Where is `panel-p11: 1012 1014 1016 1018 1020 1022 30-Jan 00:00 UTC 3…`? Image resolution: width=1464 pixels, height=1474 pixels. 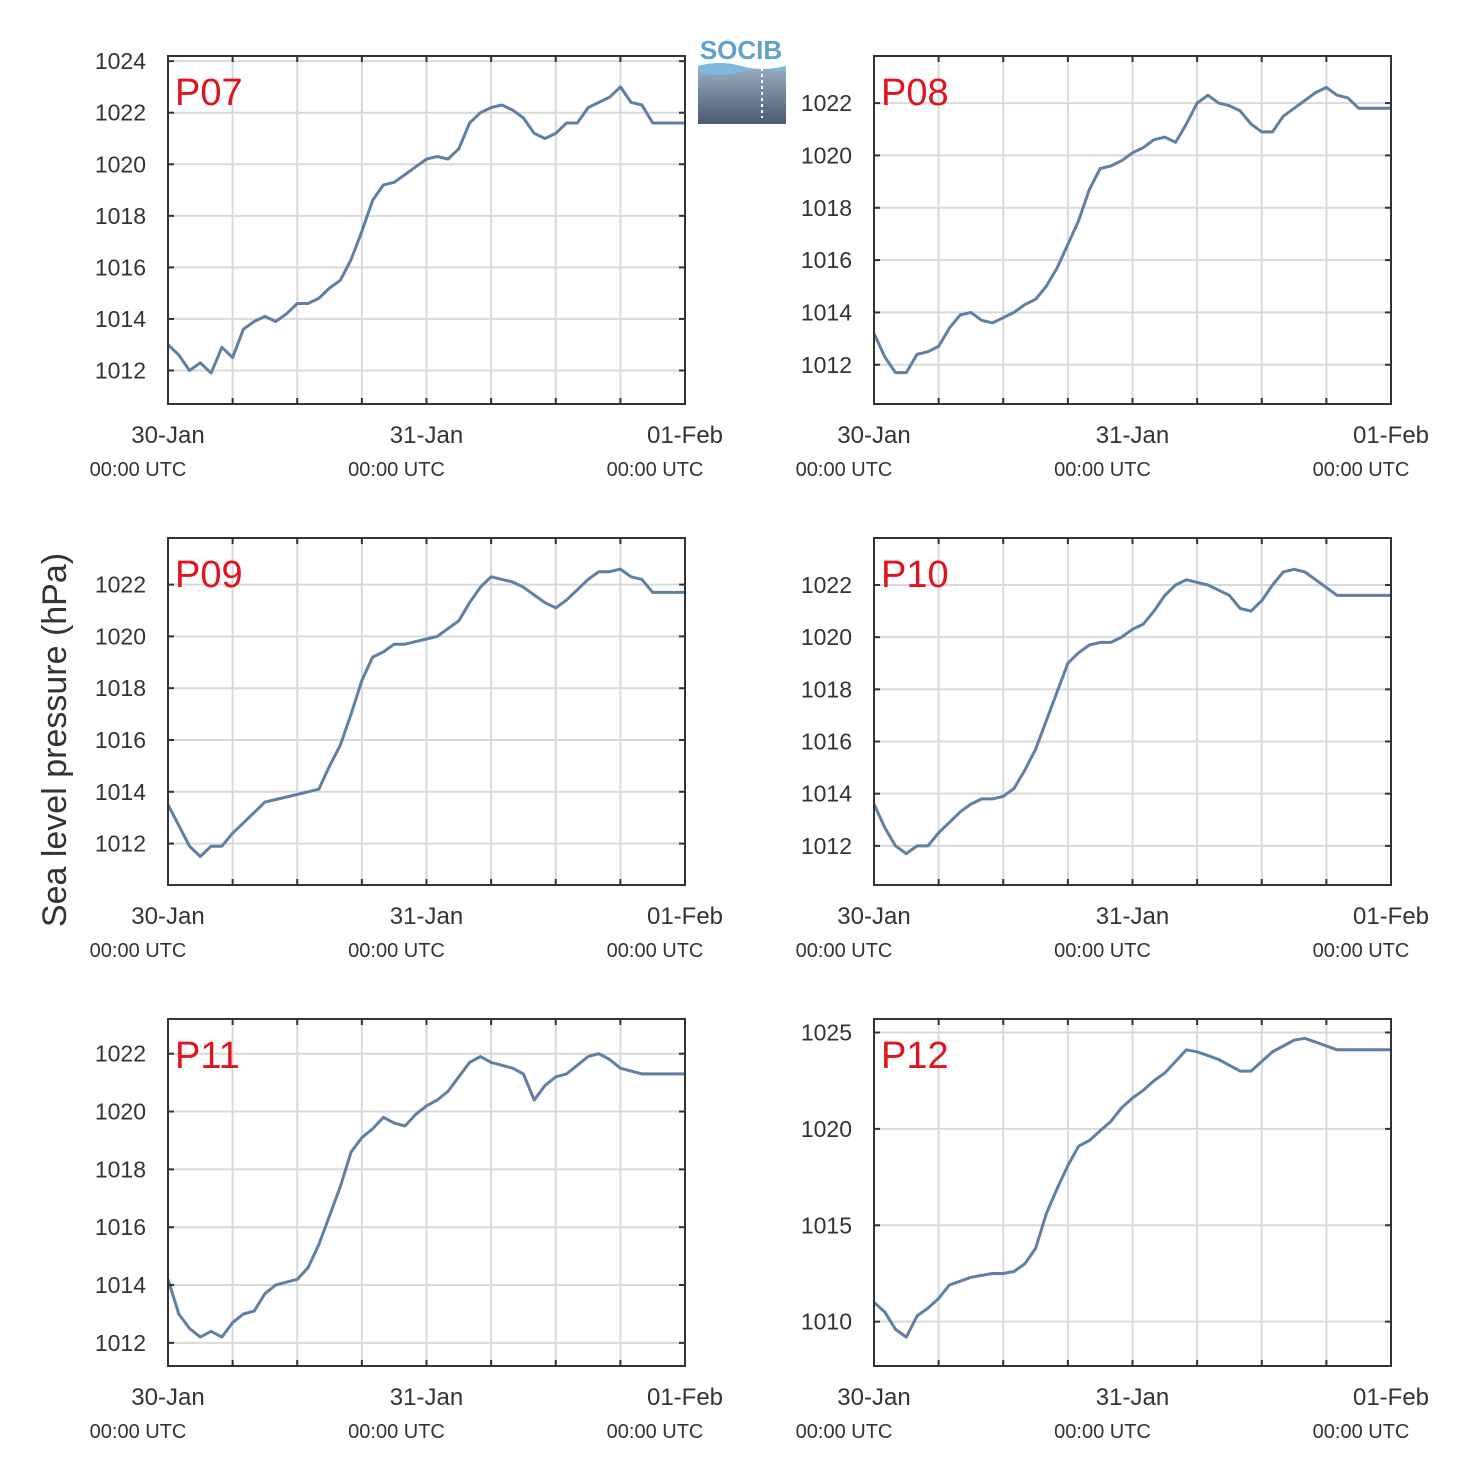
panel-p11: 1012 1014 1016 1018 1020 1022 30-Jan 00:00 UTC 3… is located at coordinates (406, 1230).